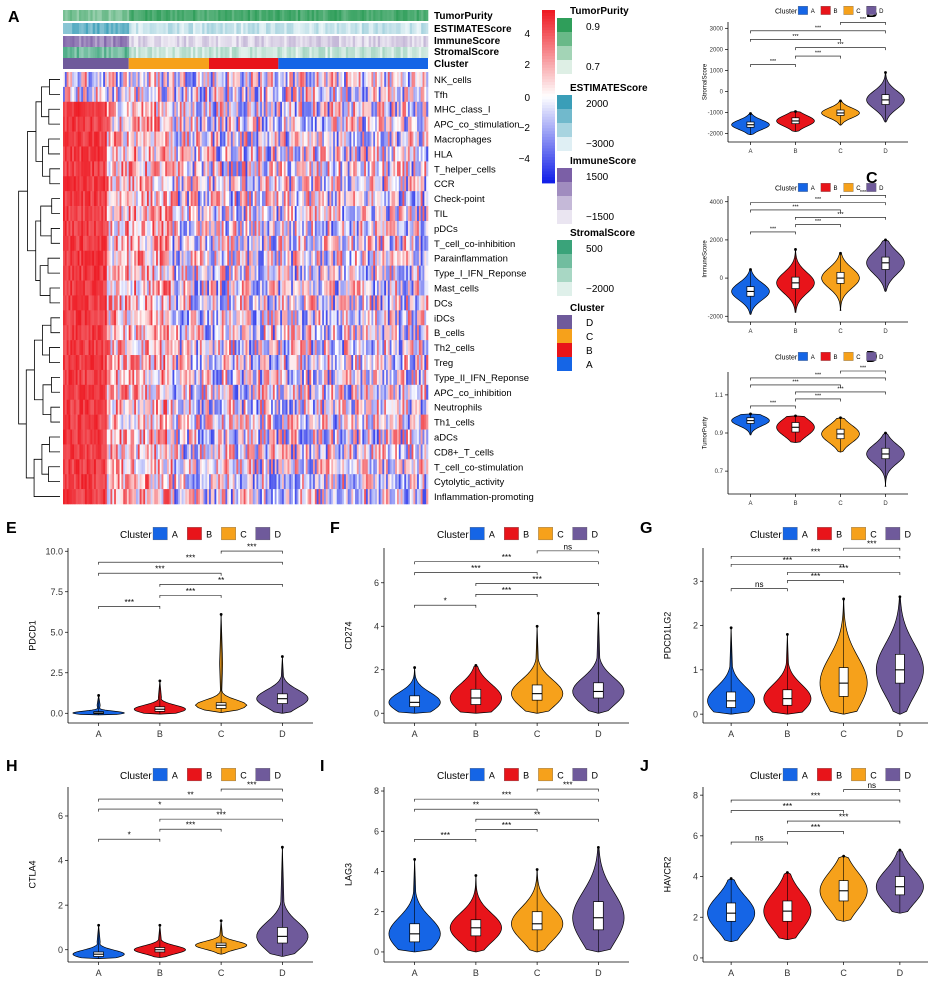 Image resolution: width=941 pixels, height=983 pixels. Describe the element at coordinates (646, 528) in the screenshot. I see `panel-label-g: G` at that location.